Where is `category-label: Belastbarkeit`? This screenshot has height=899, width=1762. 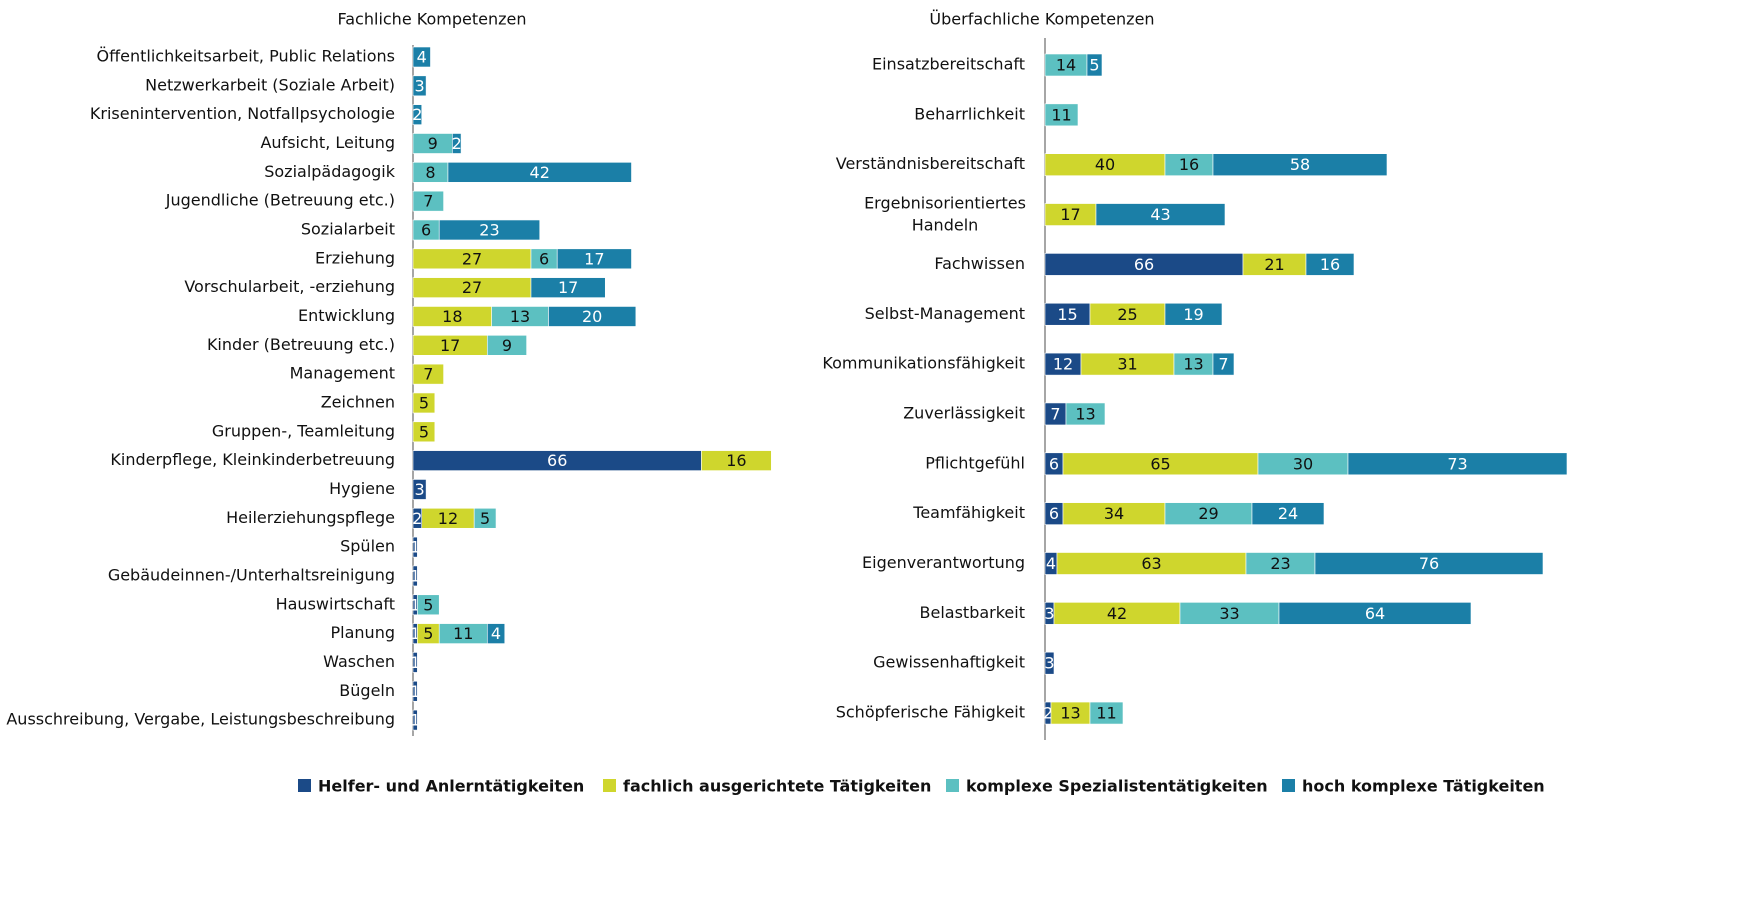 category-label: Belastbarkeit is located at coordinates (972, 612).